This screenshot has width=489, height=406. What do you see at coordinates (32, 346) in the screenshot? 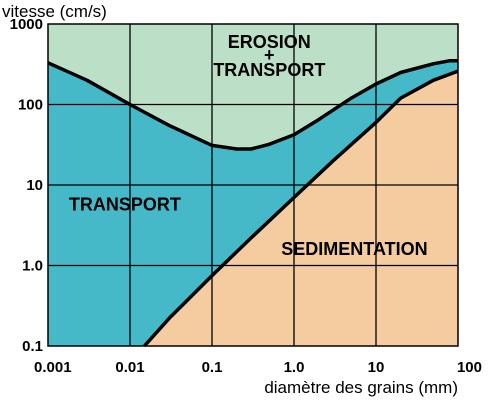
I see `y-tick-label: 0.1` at bounding box center [32, 346].